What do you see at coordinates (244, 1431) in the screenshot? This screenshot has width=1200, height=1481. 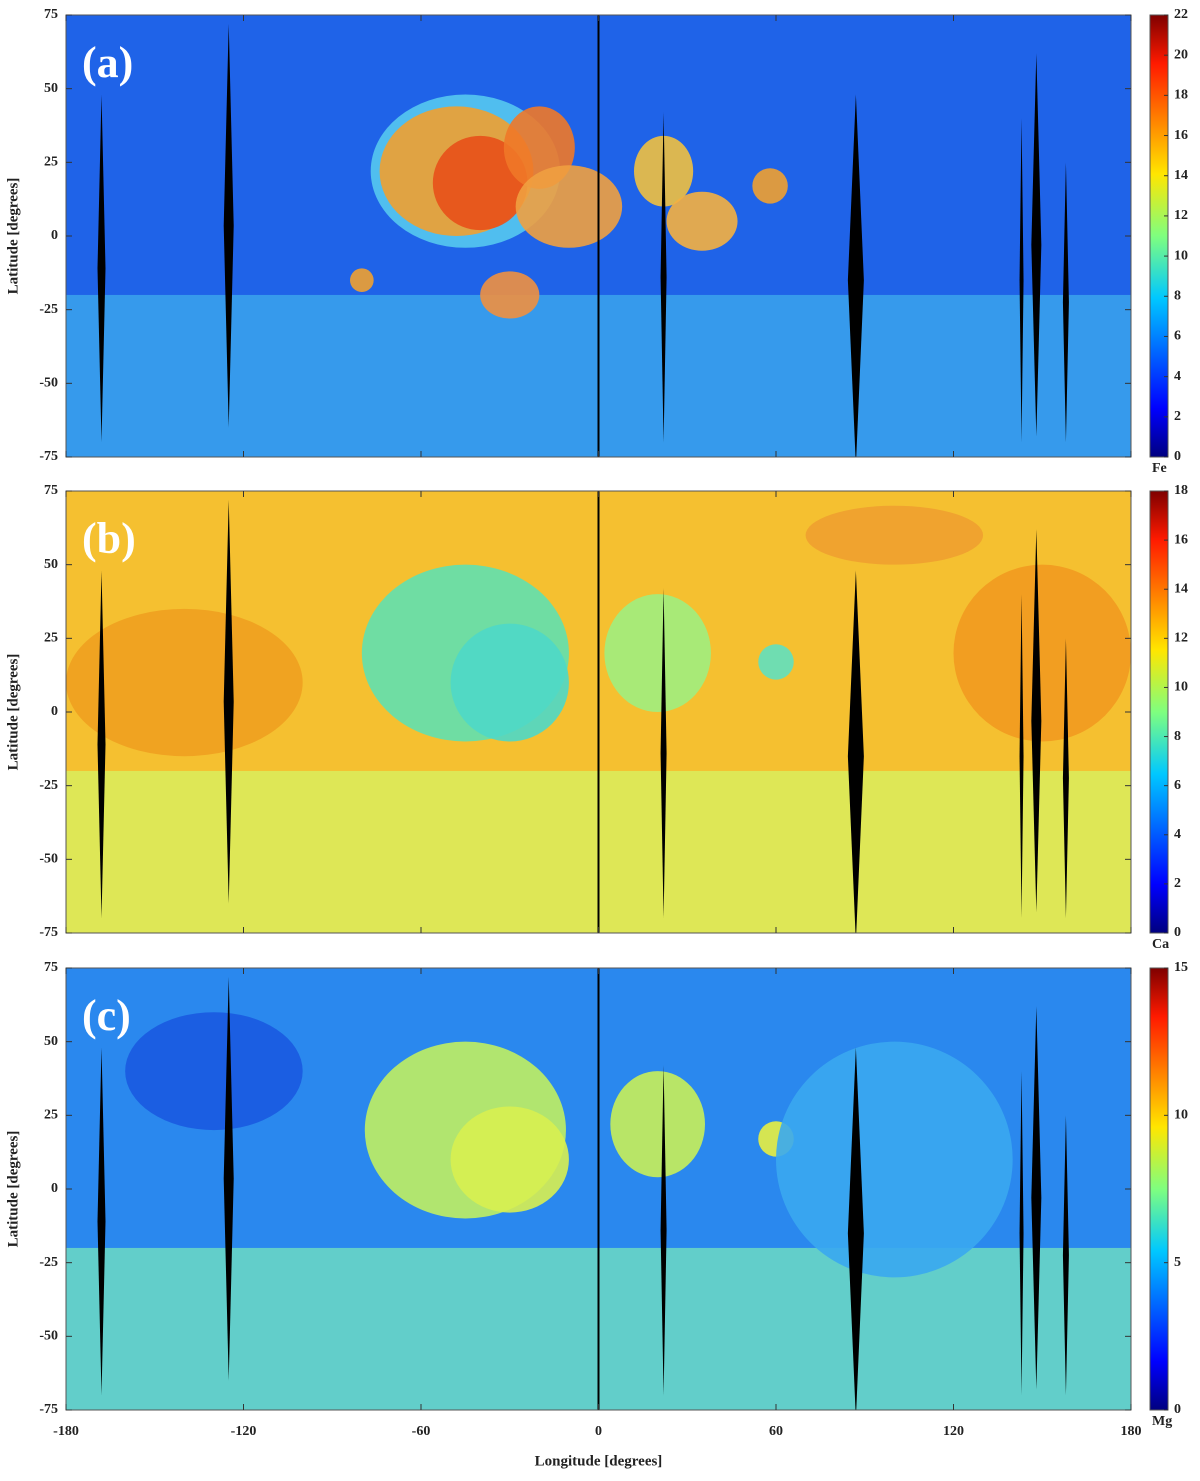 I see `x-tick-label: -120` at bounding box center [244, 1431].